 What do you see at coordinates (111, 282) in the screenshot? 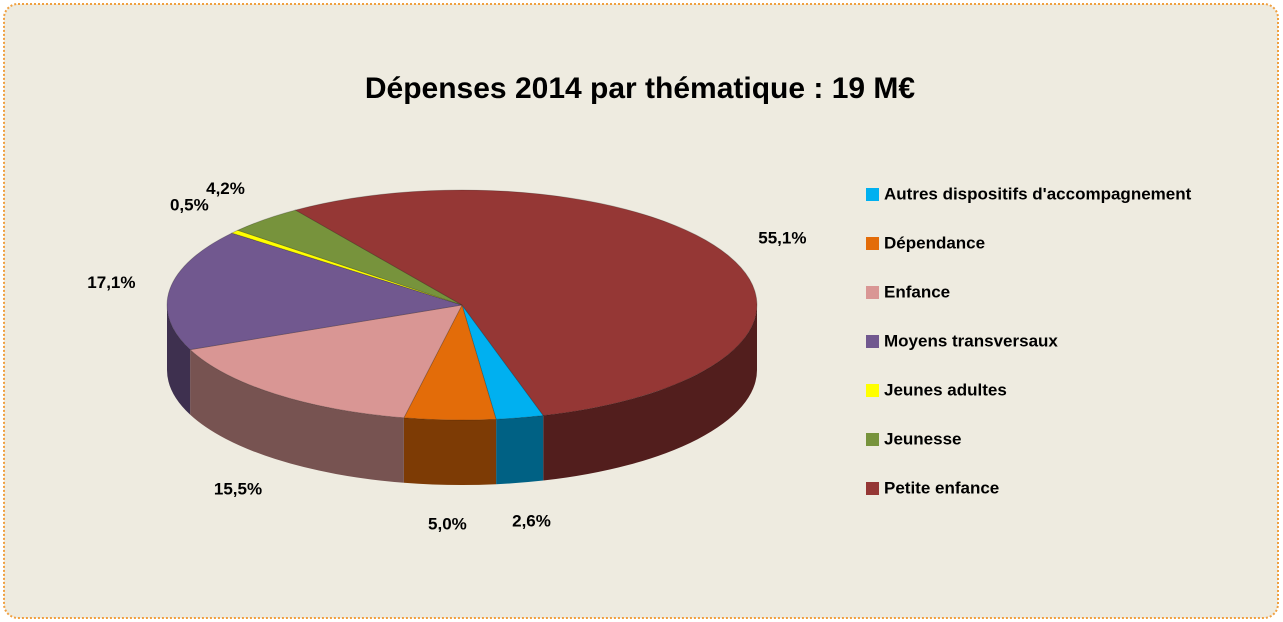
I see `data-label: 17,1%` at bounding box center [111, 282].